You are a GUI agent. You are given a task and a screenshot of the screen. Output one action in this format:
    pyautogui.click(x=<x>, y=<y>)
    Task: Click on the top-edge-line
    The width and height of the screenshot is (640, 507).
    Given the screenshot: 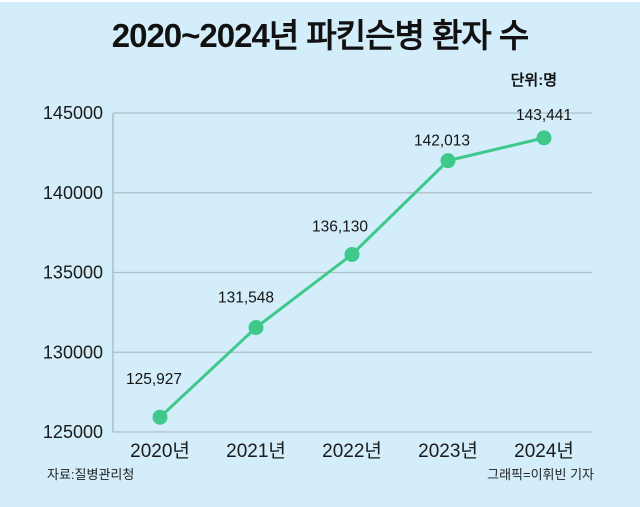 What is the action you would take?
    pyautogui.click(x=320, y=1)
    